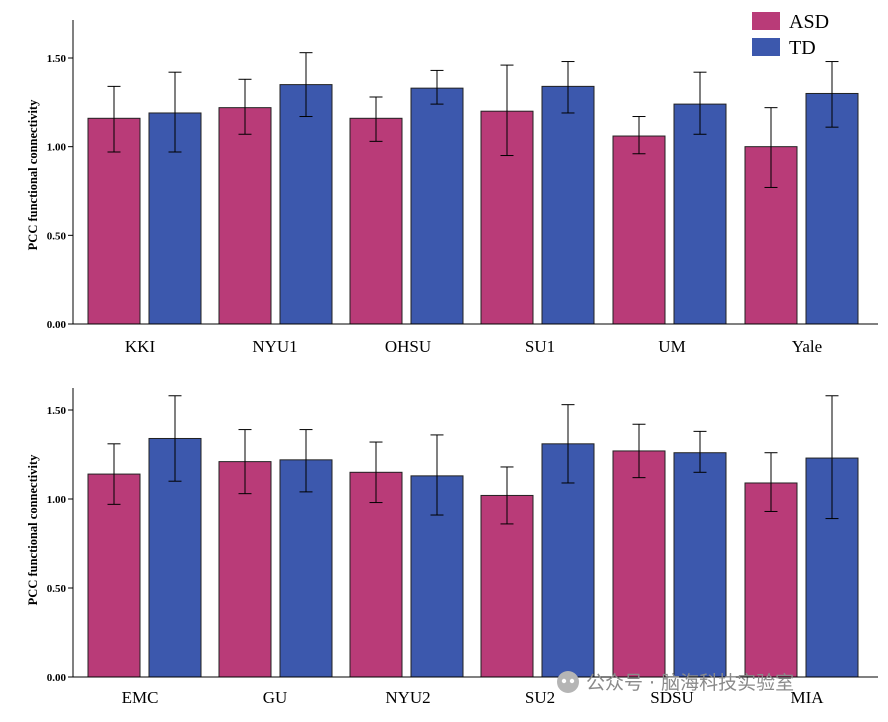 Image resolution: width=888 pixels, height=722 pixels. Describe the element at coordinates (671, 346) in the screenshot. I see `x-tick-label-um: UM` at that location.